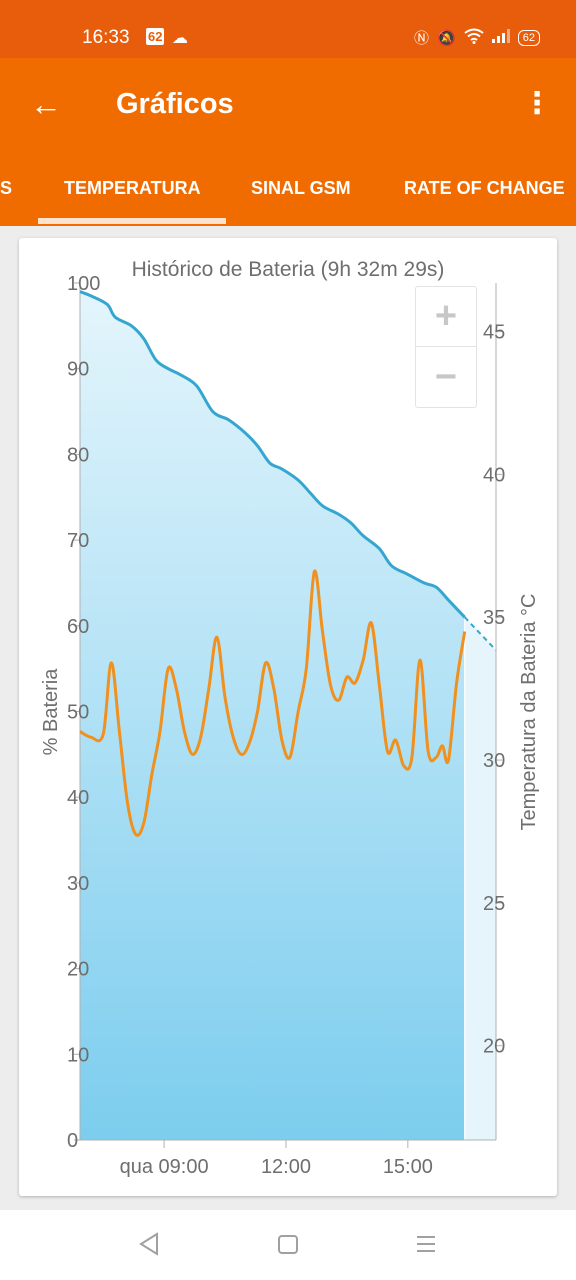 This screenshot has width=576, height=1280. Describe the element at coordinates (494, 475) in the screenshot. I see `y2-tick-label-40: 40` at that location.